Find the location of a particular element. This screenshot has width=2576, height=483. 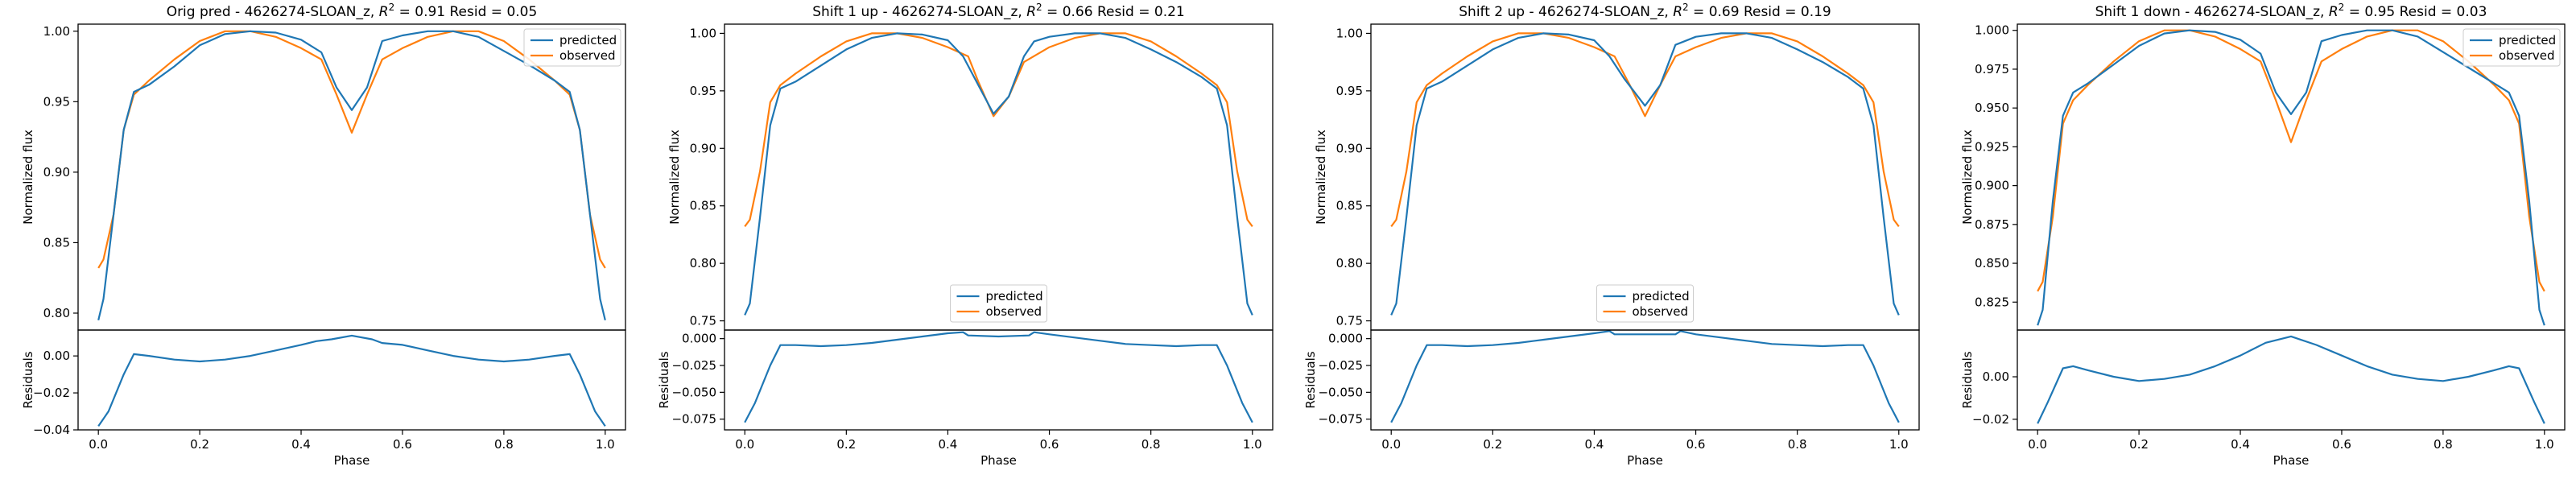

y-tick-label: 1.000 is located at coordinates (1992, 30).